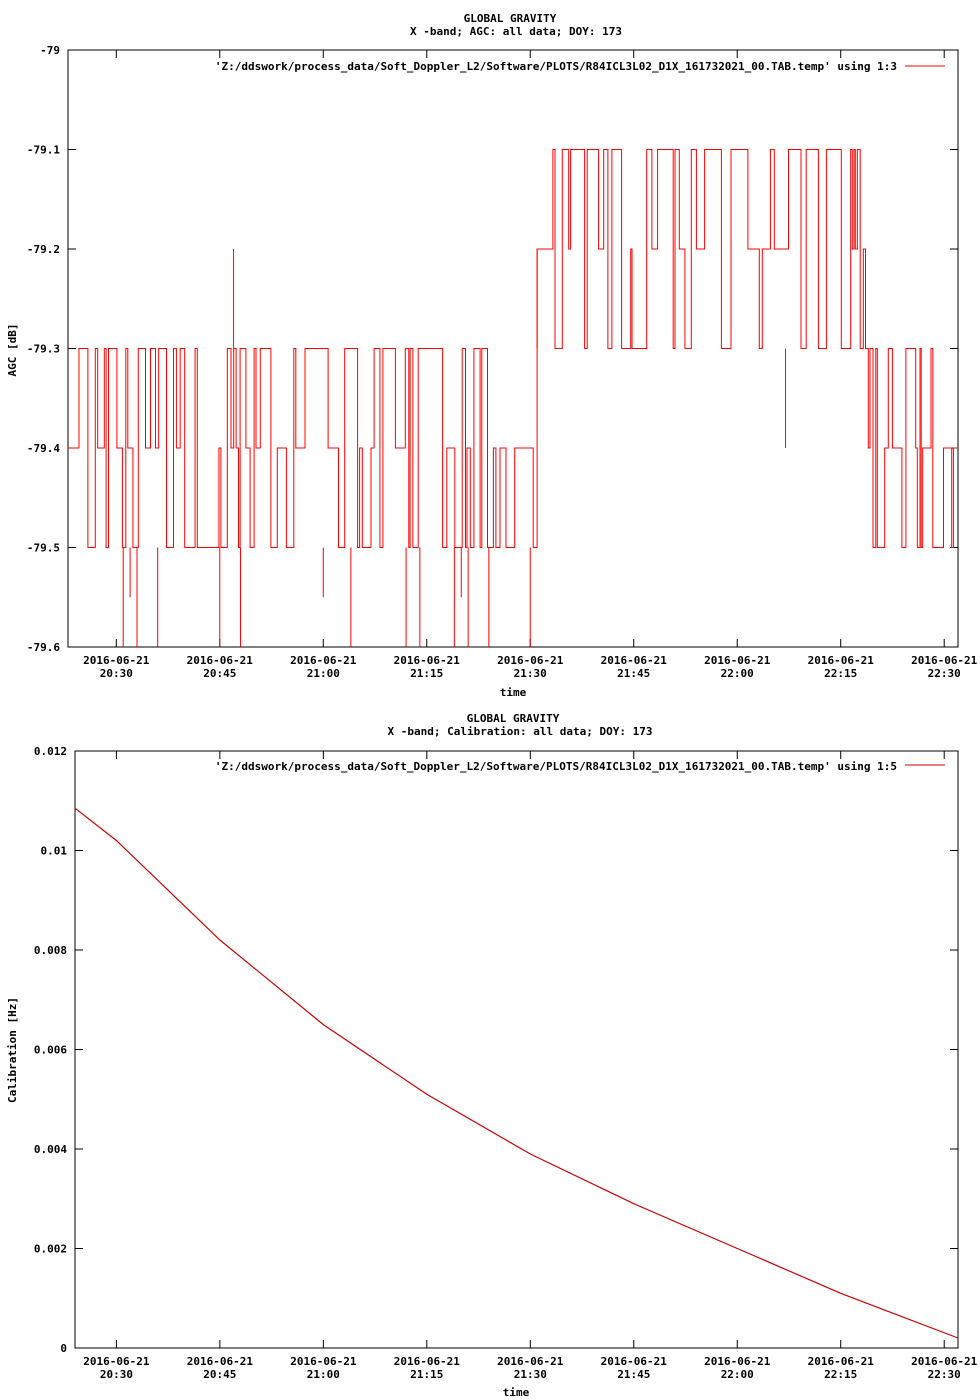 Image resolution: width=980 pixels, height=1400 pixels. I want to click on y-tick-label: -79.1, so click(43, 150).